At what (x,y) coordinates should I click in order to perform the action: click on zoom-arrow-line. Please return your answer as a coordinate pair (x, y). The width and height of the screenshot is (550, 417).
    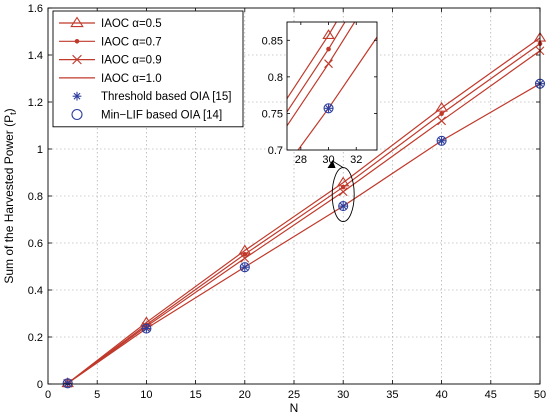
    Looking at the image, I should click on (338, 164).